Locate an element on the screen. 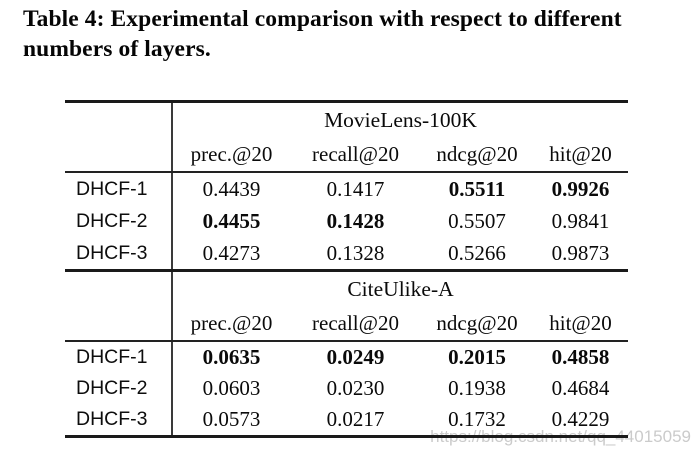  dataset-header-row: CiteUlike-A is located at coordinates (346, 289).